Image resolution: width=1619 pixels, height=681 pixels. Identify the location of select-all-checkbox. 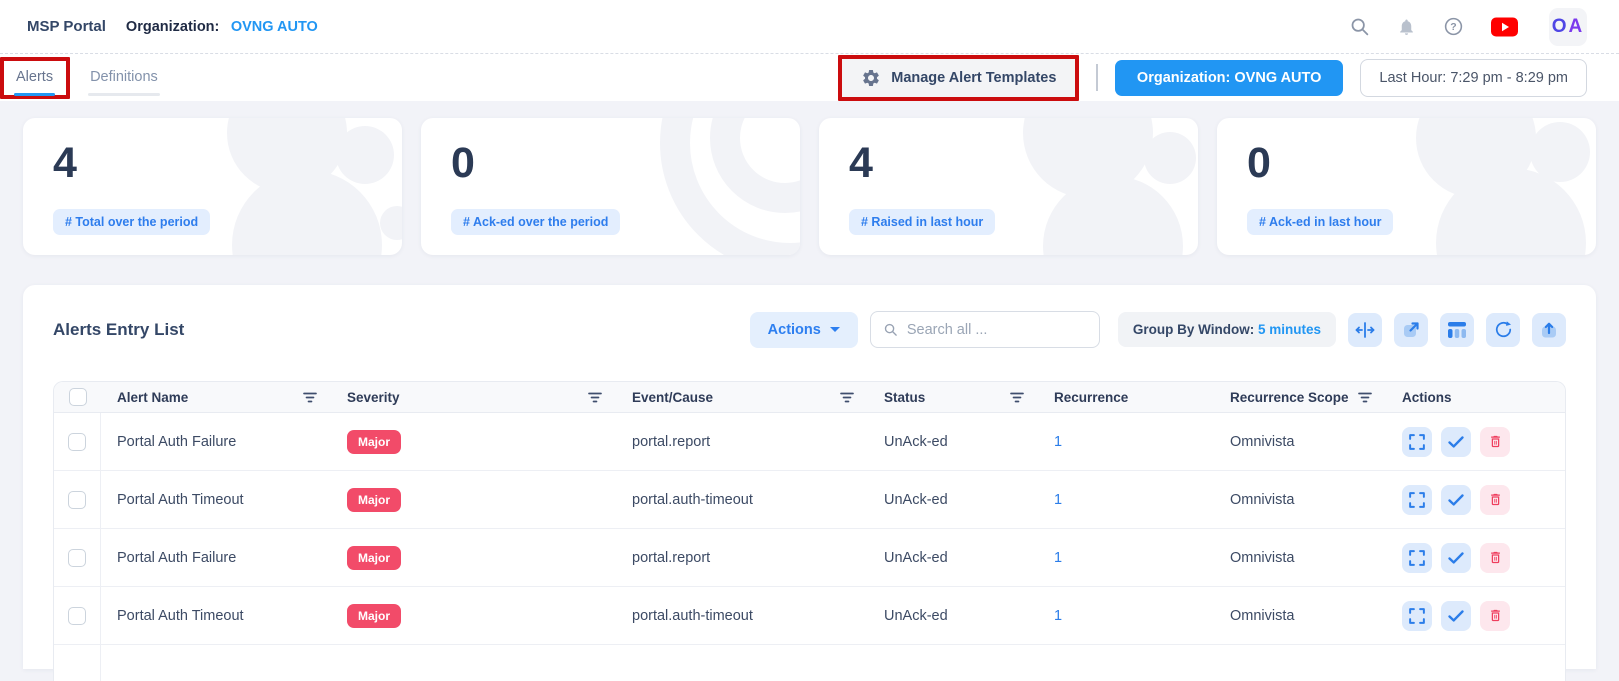
(77, 397).